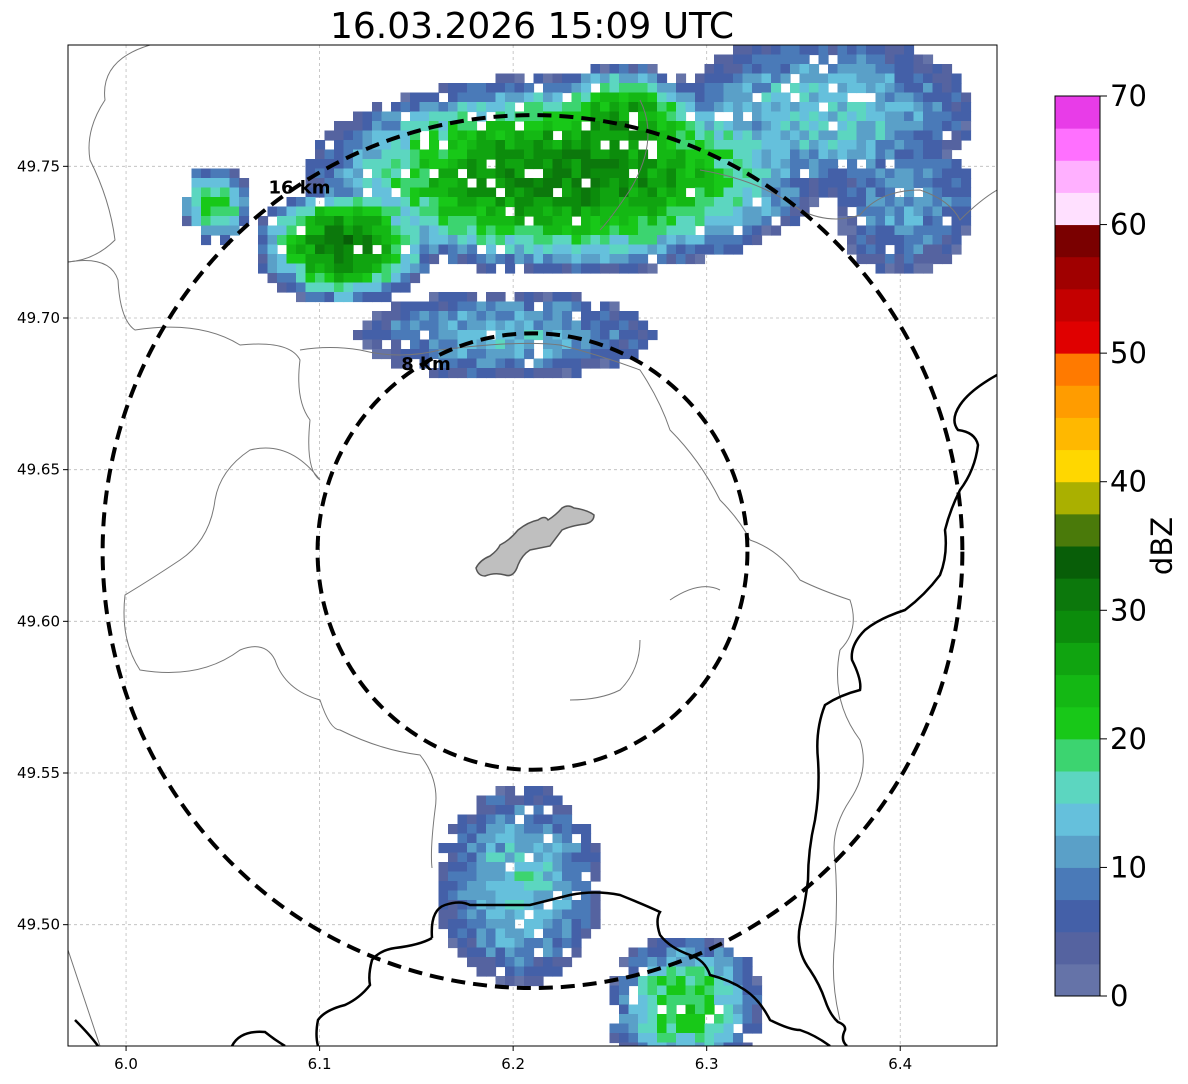 The width and height of the screenshot is (1188, 1084). Describe the element at coordinates (1128, 610) in the screenshot. I see `colorbar-tick-label: 30` at that location.